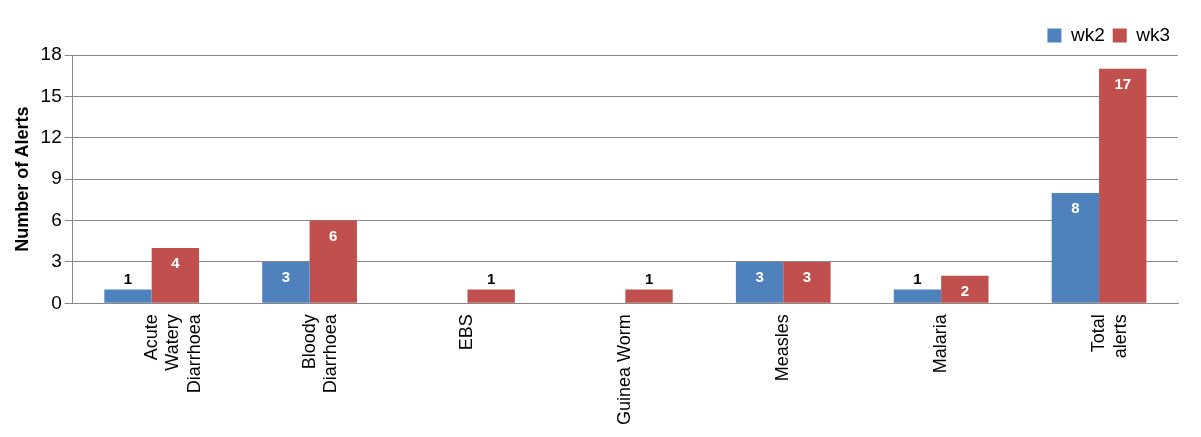 The height and width of the screenshot is (437, 1201). I want to click on data-label: 2, so click(965, 290).